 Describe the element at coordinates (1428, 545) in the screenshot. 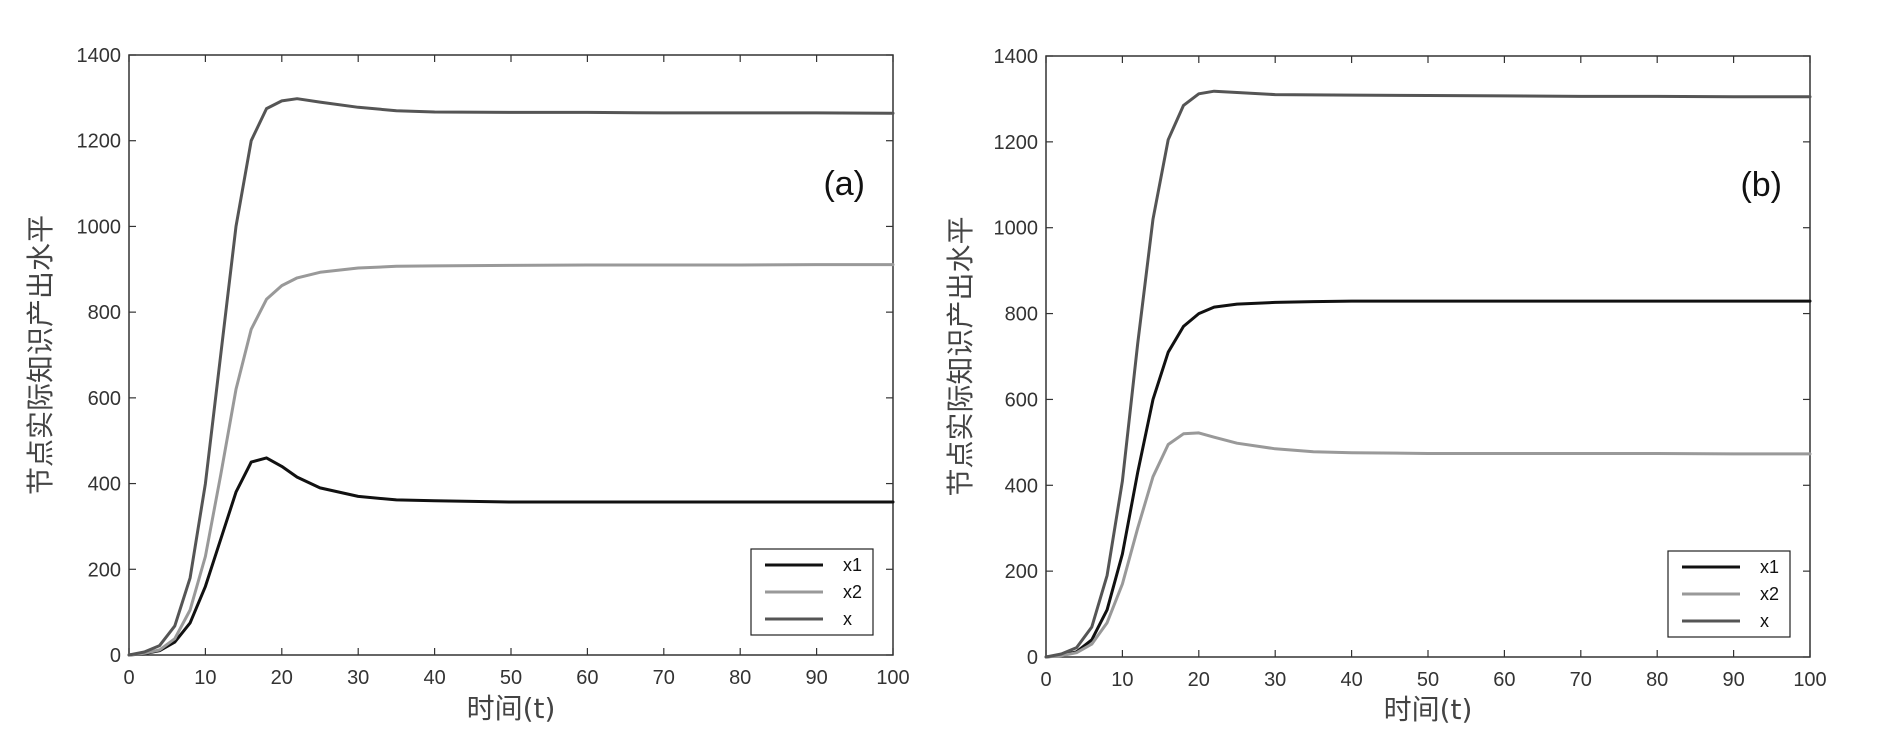

I see `series-line-x2` at that location.